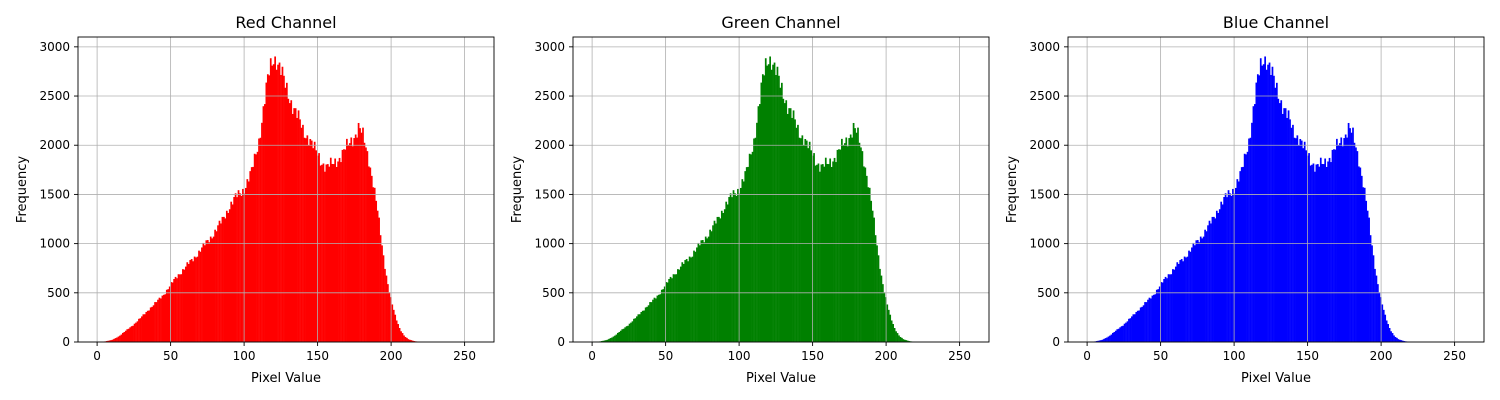 The height and width of the screenshot is (400, 1500). What do you see at coordinates (549, 194) in the screenshot?
I see `y-tick-label: 1500` at bounding box center [549, 194].